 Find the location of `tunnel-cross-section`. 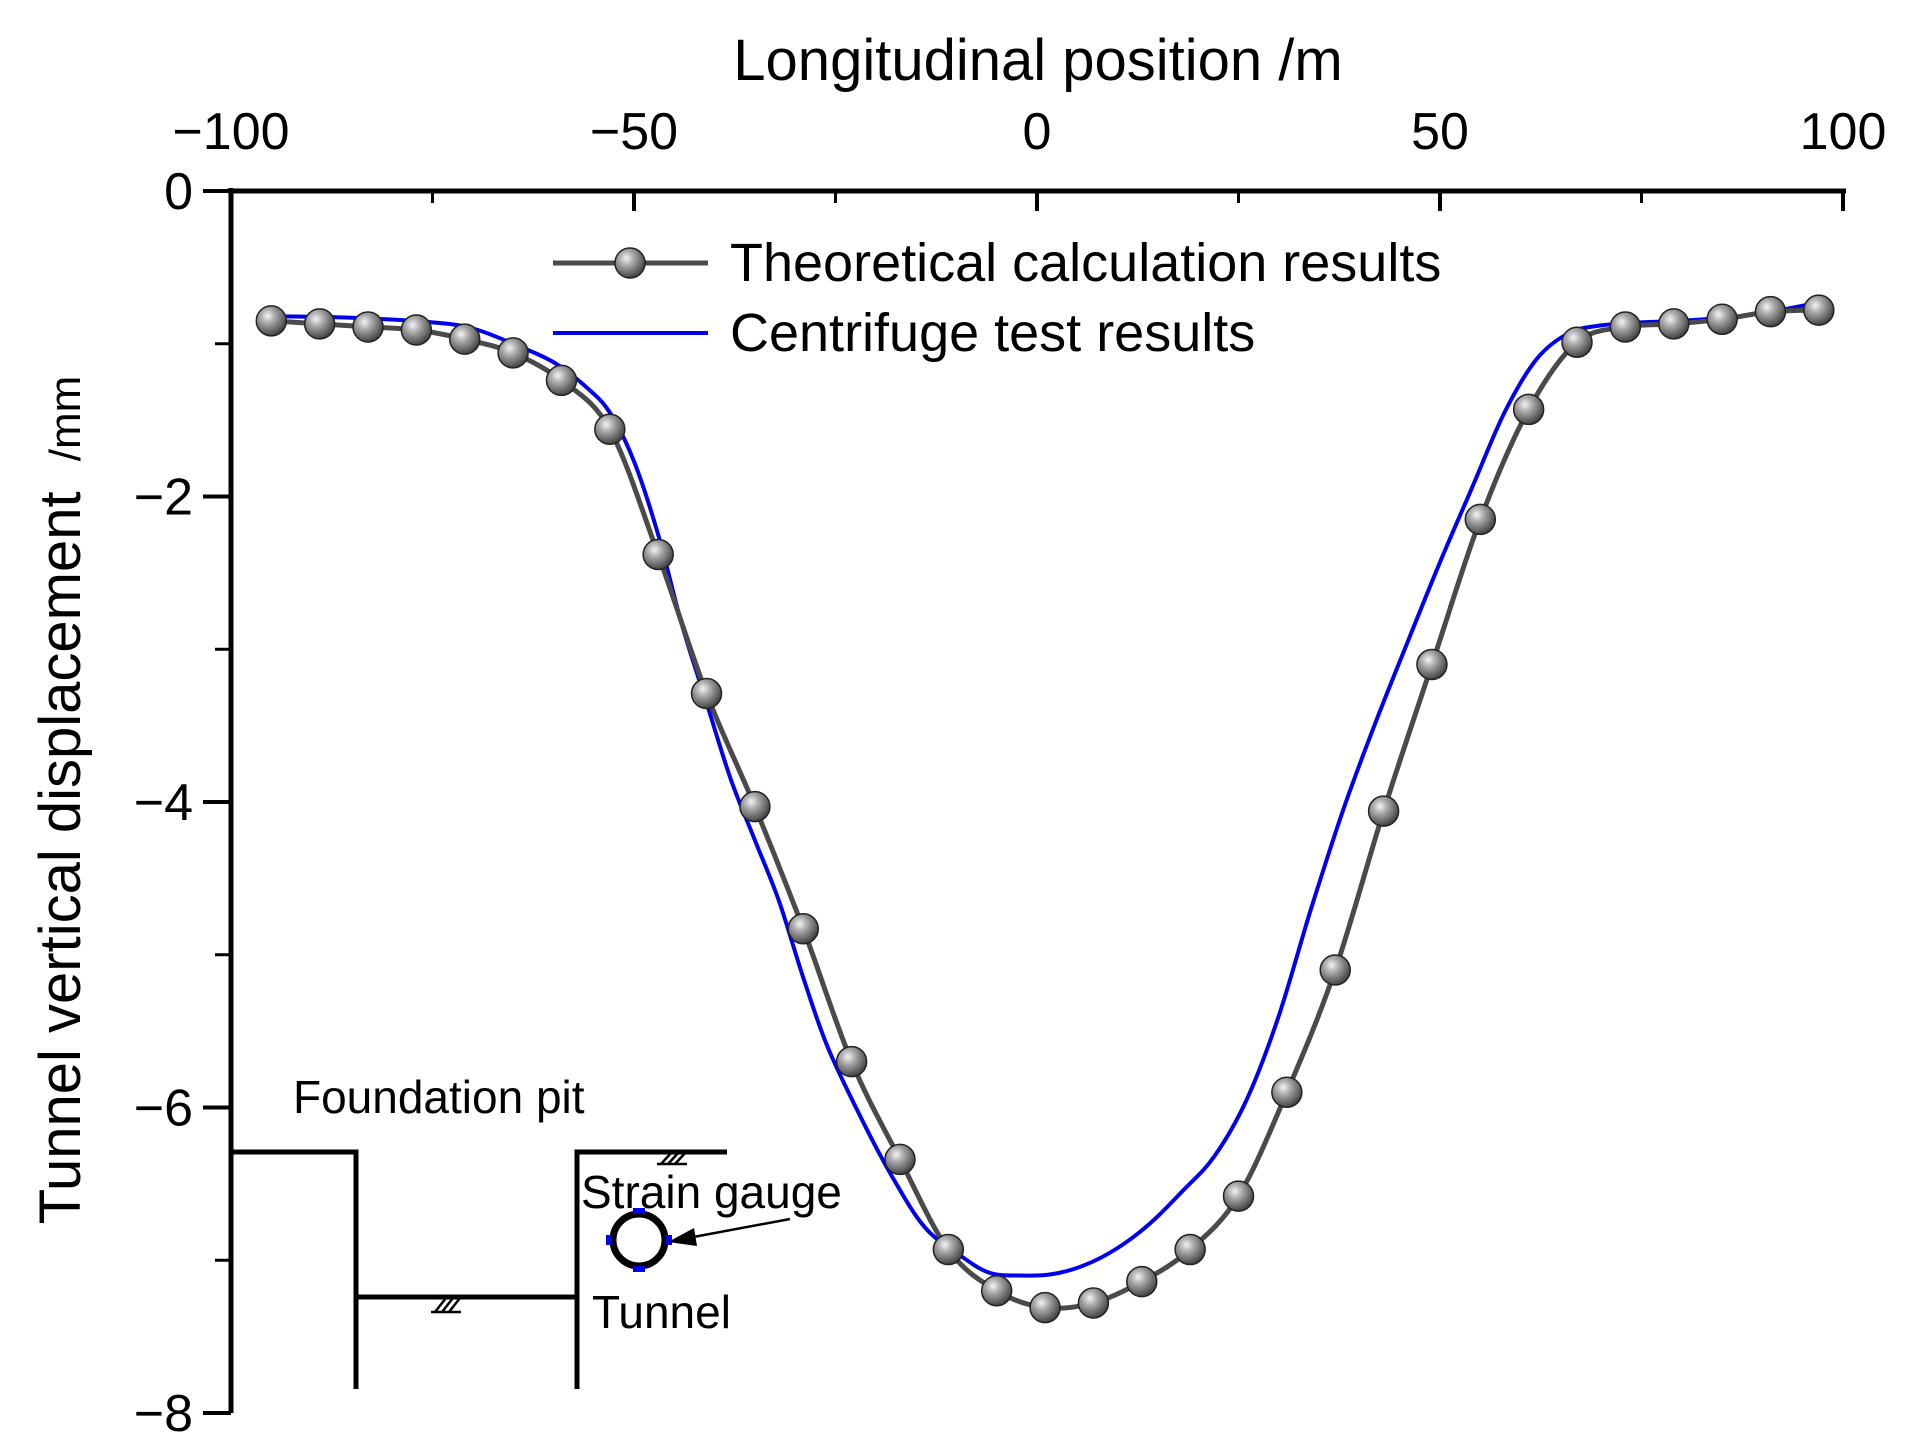

tunnel-cross-section is located at coordinates (639, 1240).